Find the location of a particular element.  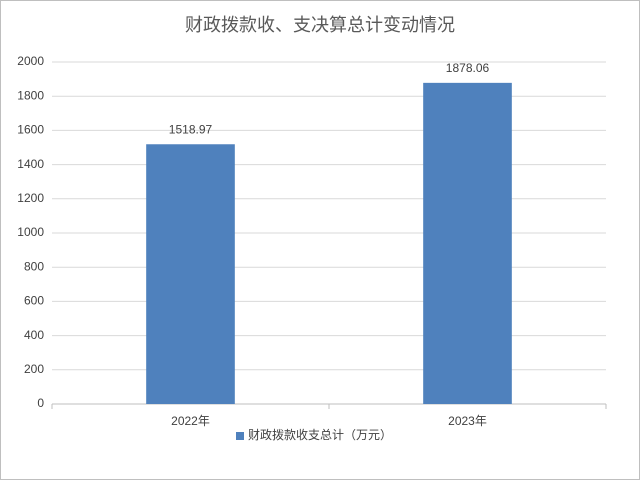

y-tick-label: 1600 is located at coordinates (30, 130).